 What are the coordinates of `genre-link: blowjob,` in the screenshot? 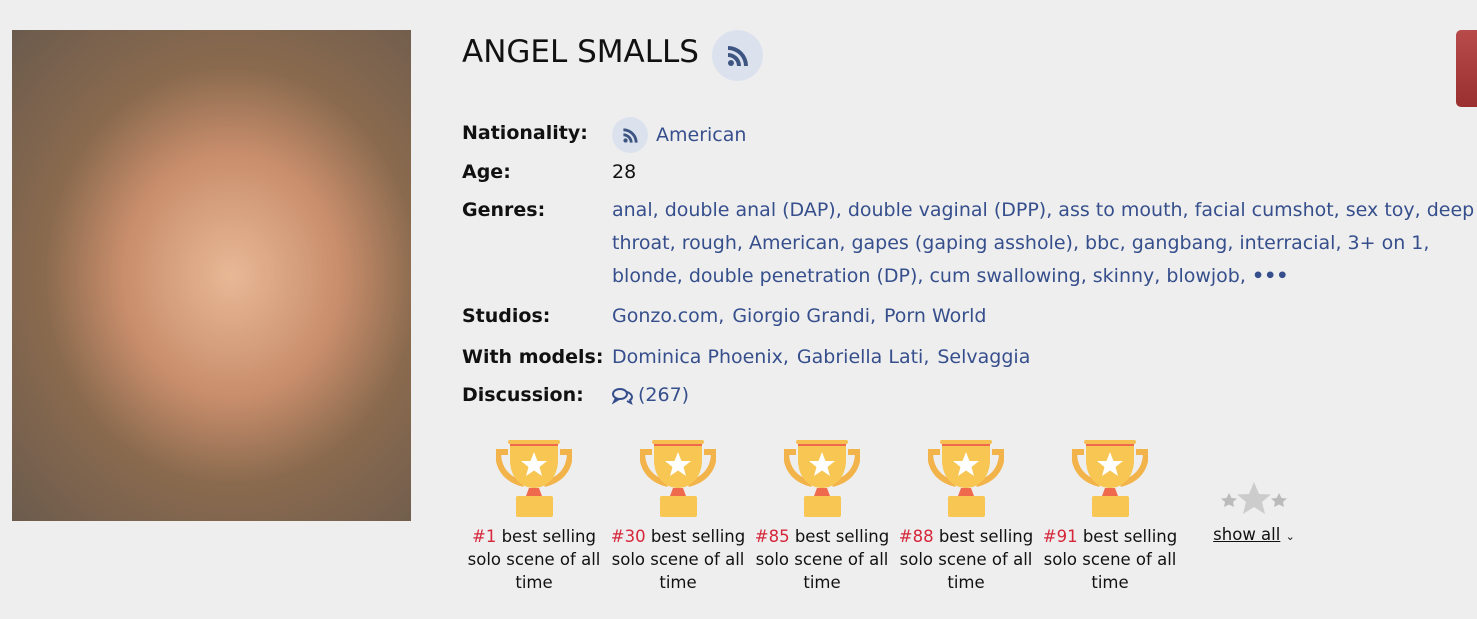 It's located at (1206, 276).